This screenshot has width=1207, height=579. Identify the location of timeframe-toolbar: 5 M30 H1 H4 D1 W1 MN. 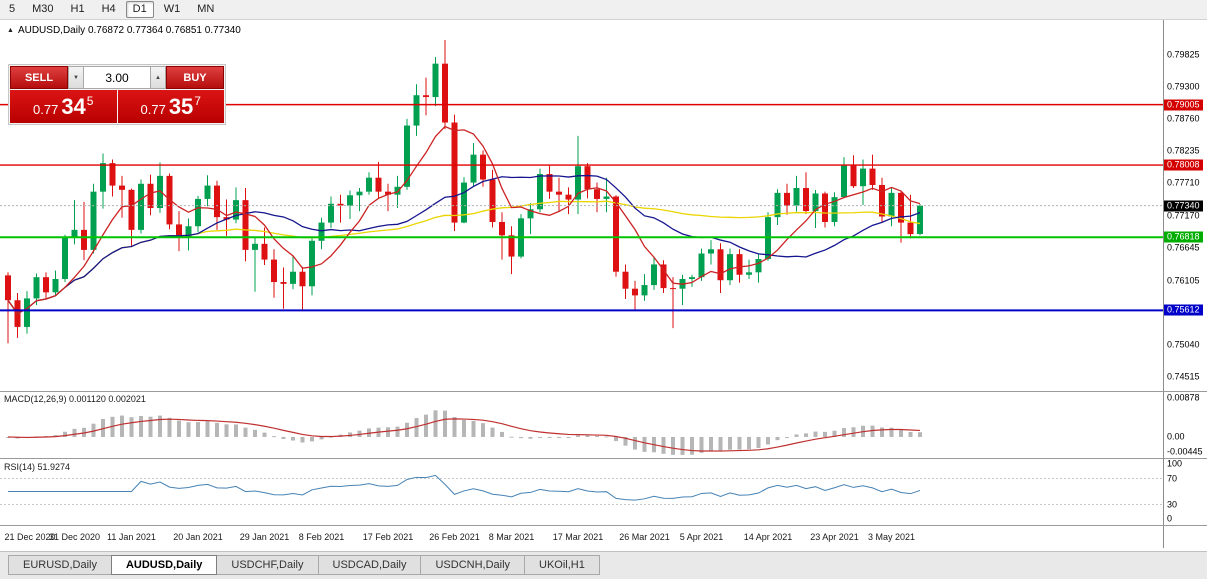
(603, 10).